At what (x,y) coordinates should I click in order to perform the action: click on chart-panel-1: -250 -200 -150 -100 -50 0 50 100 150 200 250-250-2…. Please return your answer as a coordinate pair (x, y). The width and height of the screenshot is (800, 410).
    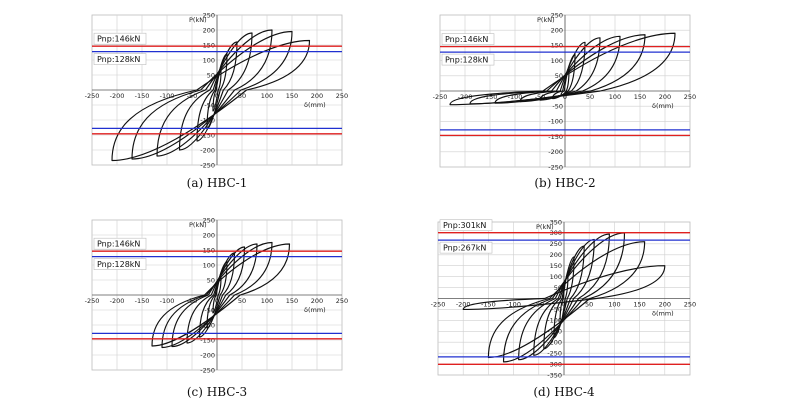
    Looking at the image, I should click on (217, 90).